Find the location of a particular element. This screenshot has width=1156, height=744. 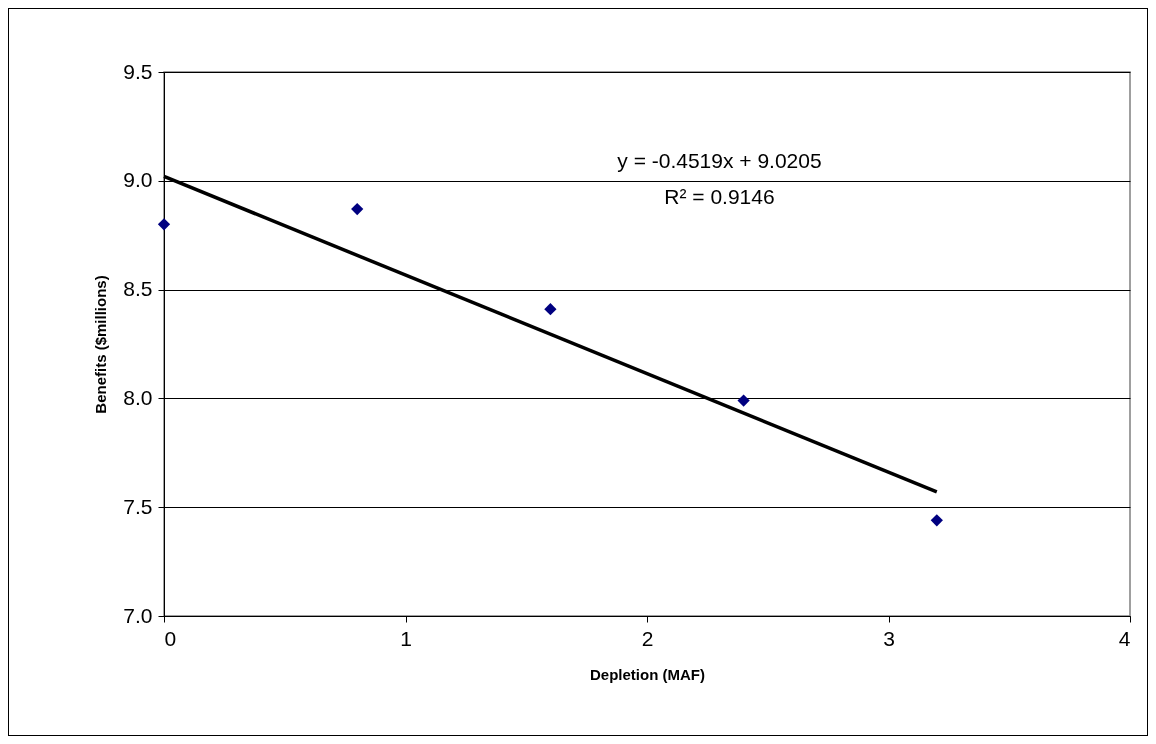

annotation: y = -0.4519x + 9.0205 is located at coordinates (719, 160).